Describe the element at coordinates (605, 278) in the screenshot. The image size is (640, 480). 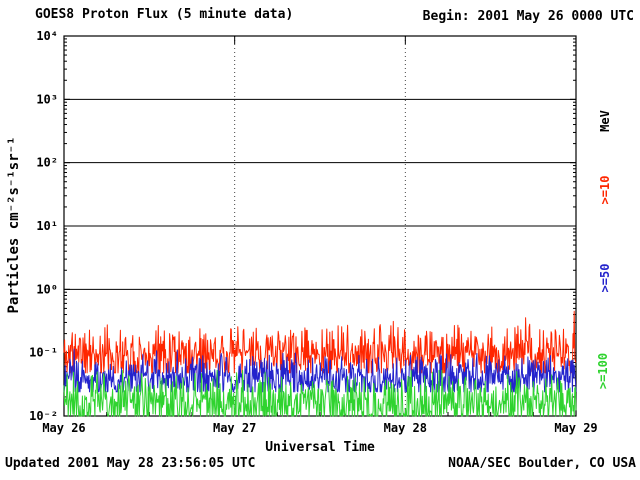
I see `series-label-ge50: >=50` at that location.